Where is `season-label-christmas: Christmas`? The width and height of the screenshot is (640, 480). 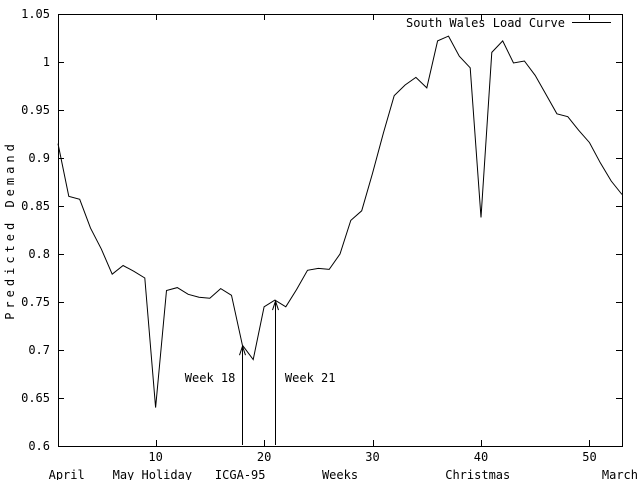
season-label-christmas: Christmas is located at coordinates (477, 474).